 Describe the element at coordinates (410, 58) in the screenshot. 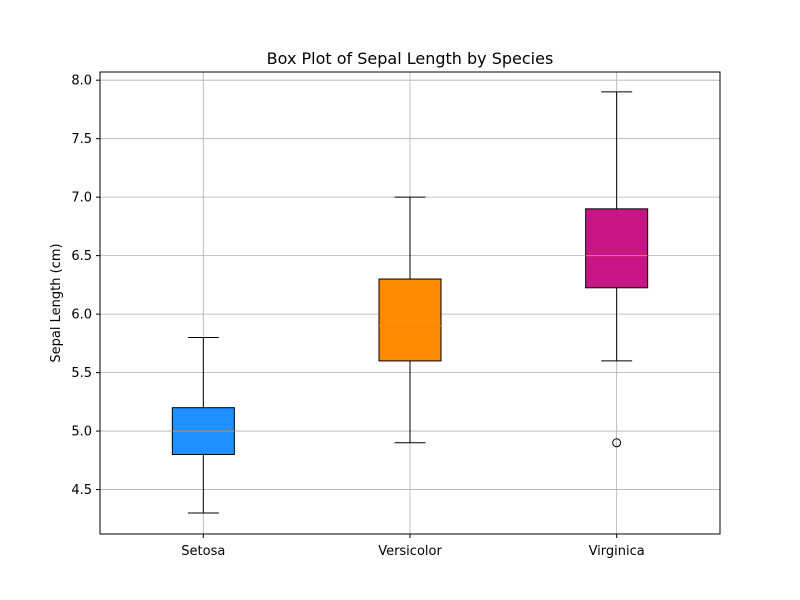

I see `chart-title: Box Plot of Sepal Length by Species` at that location.